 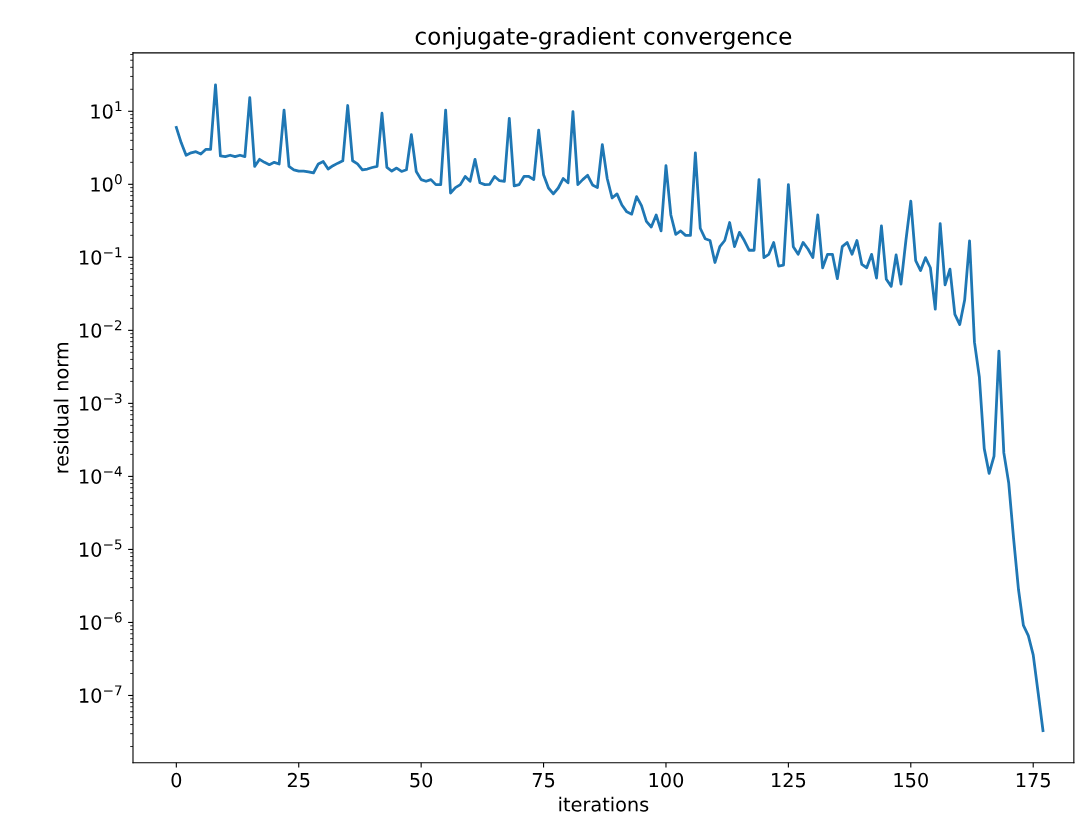 What do you see at coordinates (101, 256) in the screenshot?
I see `y-tick-label: 10$^{−1}$` at bounding box center [101, 256].